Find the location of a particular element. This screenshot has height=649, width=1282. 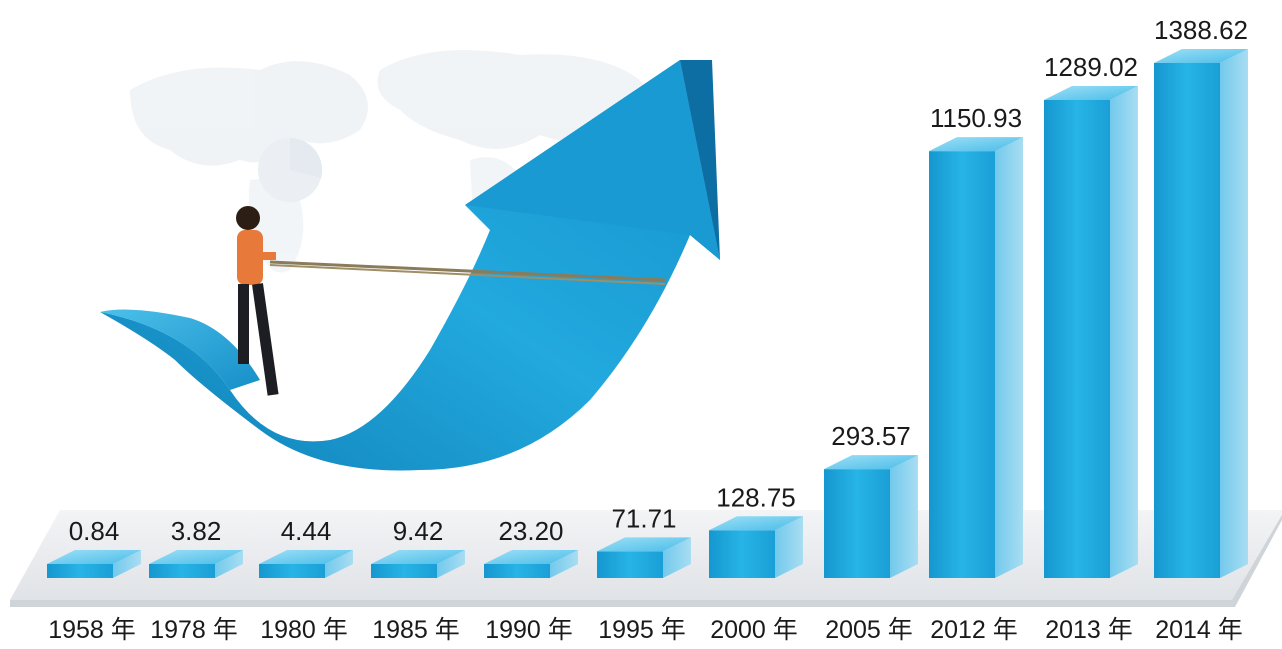

data-label: 71.71 is located at coordinates (643, 518).